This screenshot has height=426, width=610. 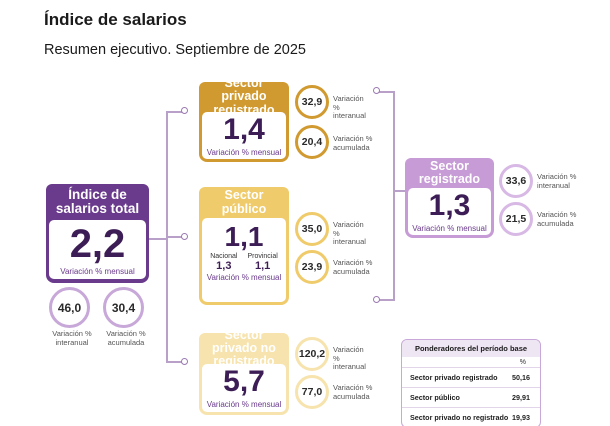 I want to click on registered-accumulated-label: Variación % acumulada, so click(x=557, y=219).